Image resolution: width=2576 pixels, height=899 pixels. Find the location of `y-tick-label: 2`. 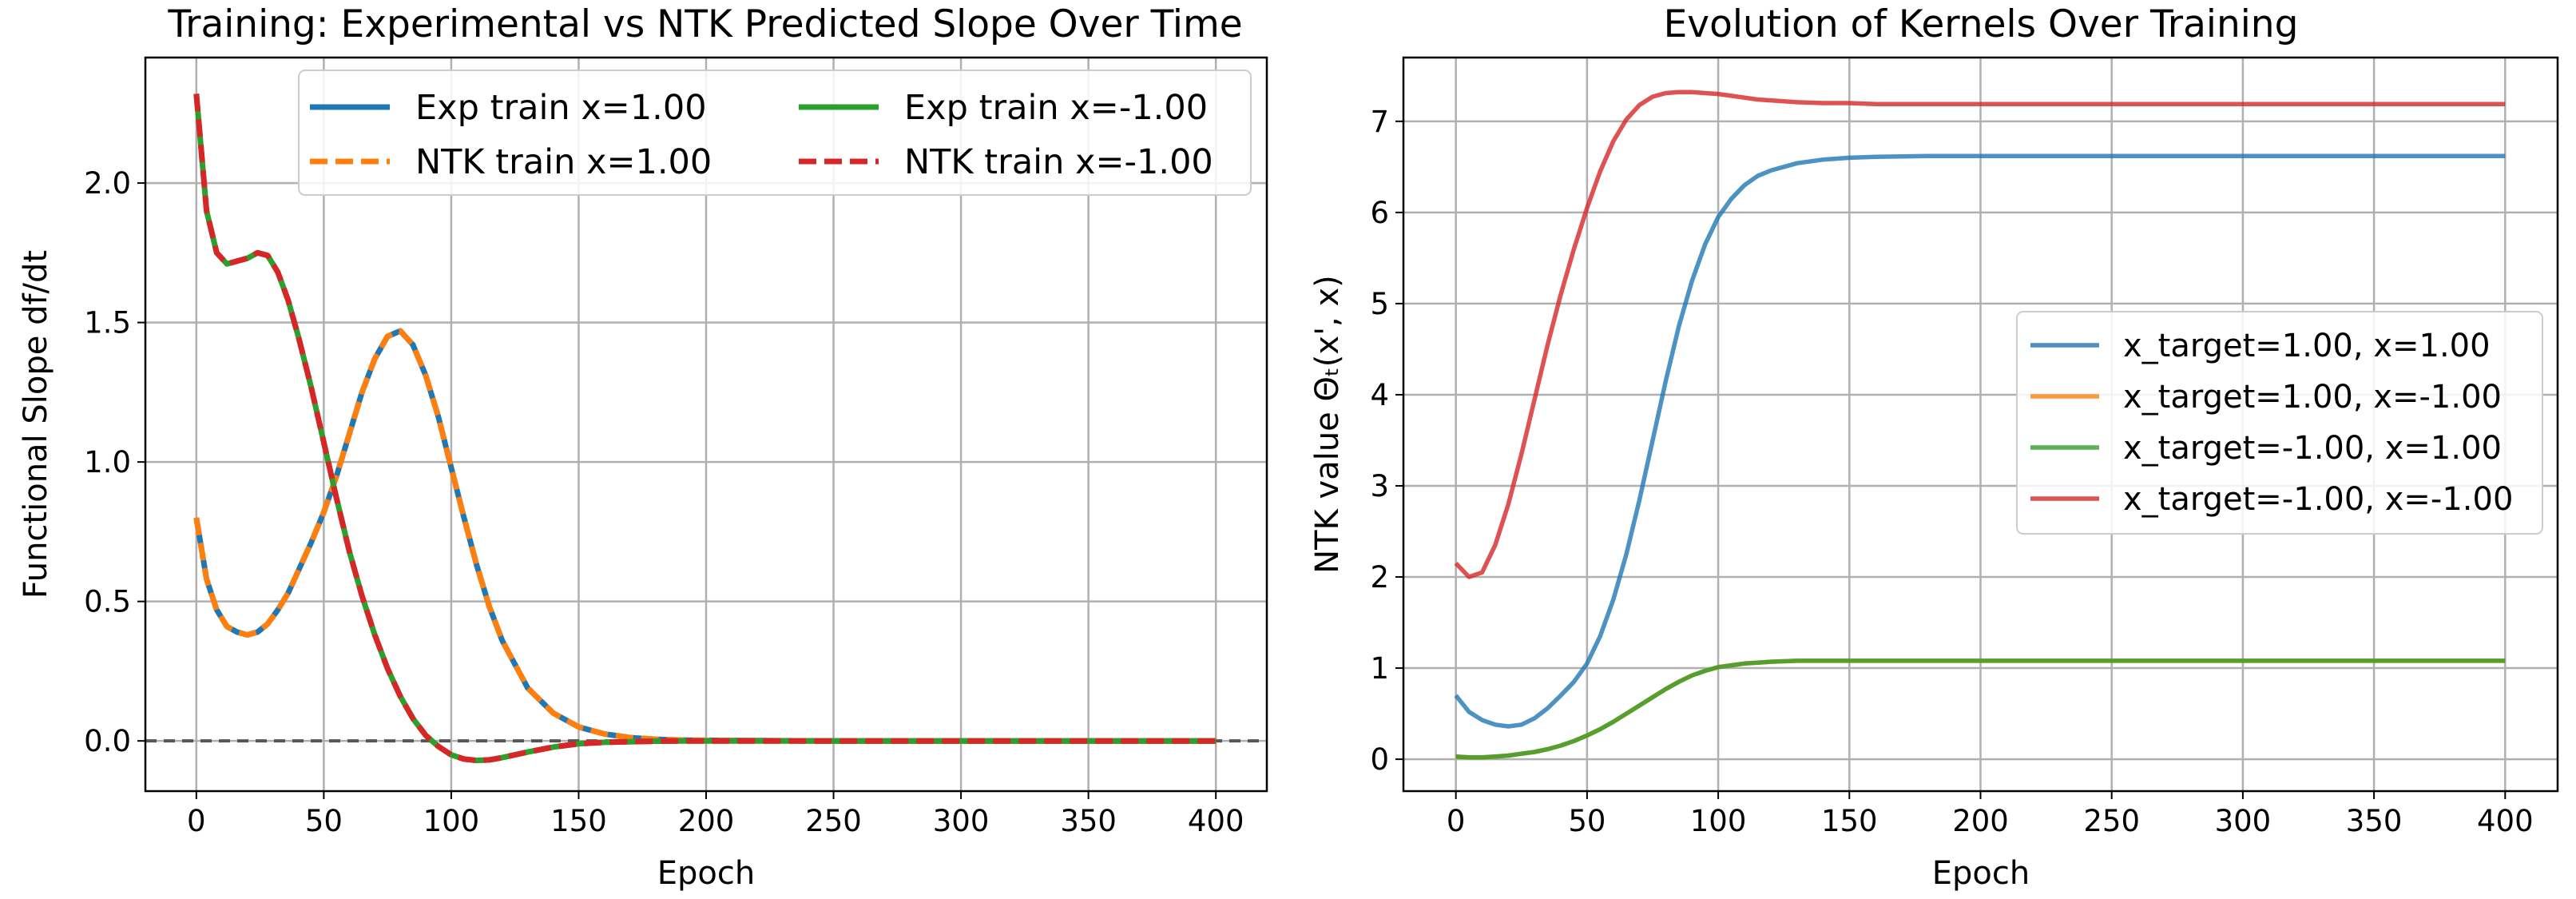

y-tick-label: 2 is located at coordinates (1379, 577).